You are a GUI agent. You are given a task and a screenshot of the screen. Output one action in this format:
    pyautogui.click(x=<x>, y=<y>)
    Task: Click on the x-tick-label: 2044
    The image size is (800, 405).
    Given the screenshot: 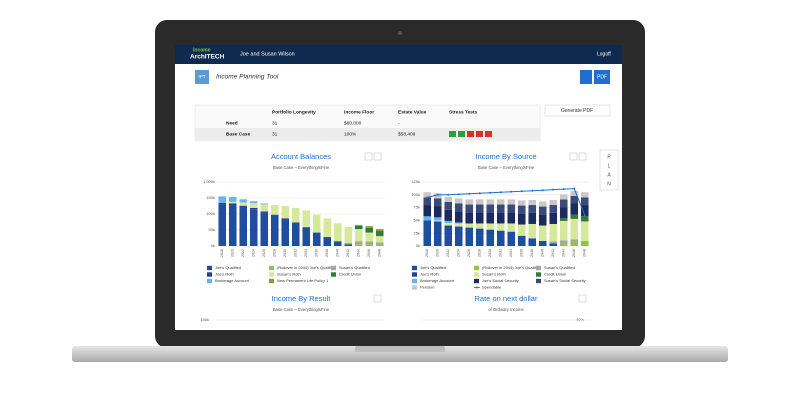 What is the action you would take?
    pyautogui.click(x=564, y=253)
    